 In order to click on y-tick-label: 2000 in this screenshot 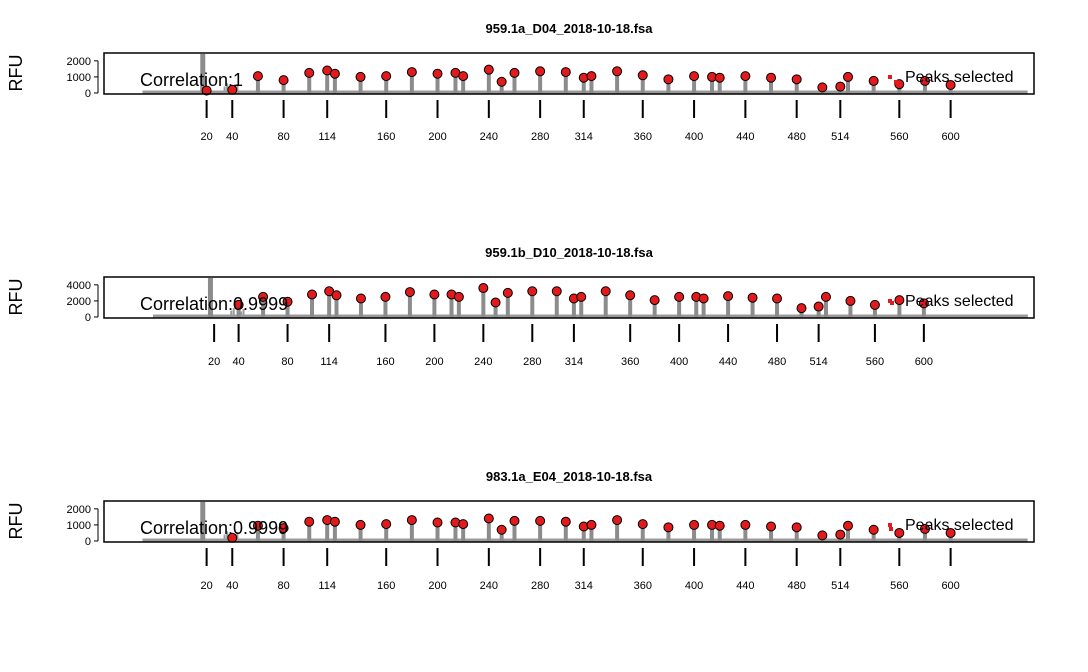, I will do `click(79, 510)`.